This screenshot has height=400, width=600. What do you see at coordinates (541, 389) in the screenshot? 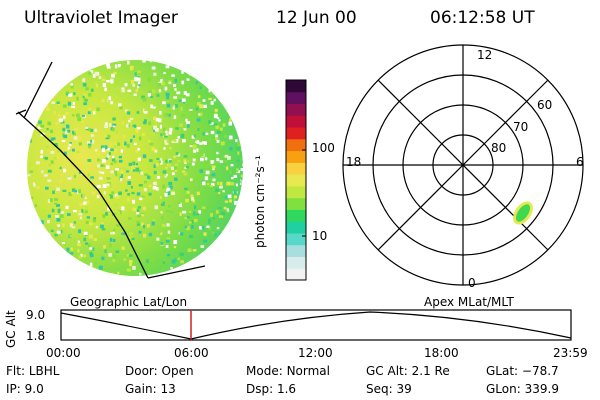
I see `status-value: 339.9` at bounding box center [541, 389].